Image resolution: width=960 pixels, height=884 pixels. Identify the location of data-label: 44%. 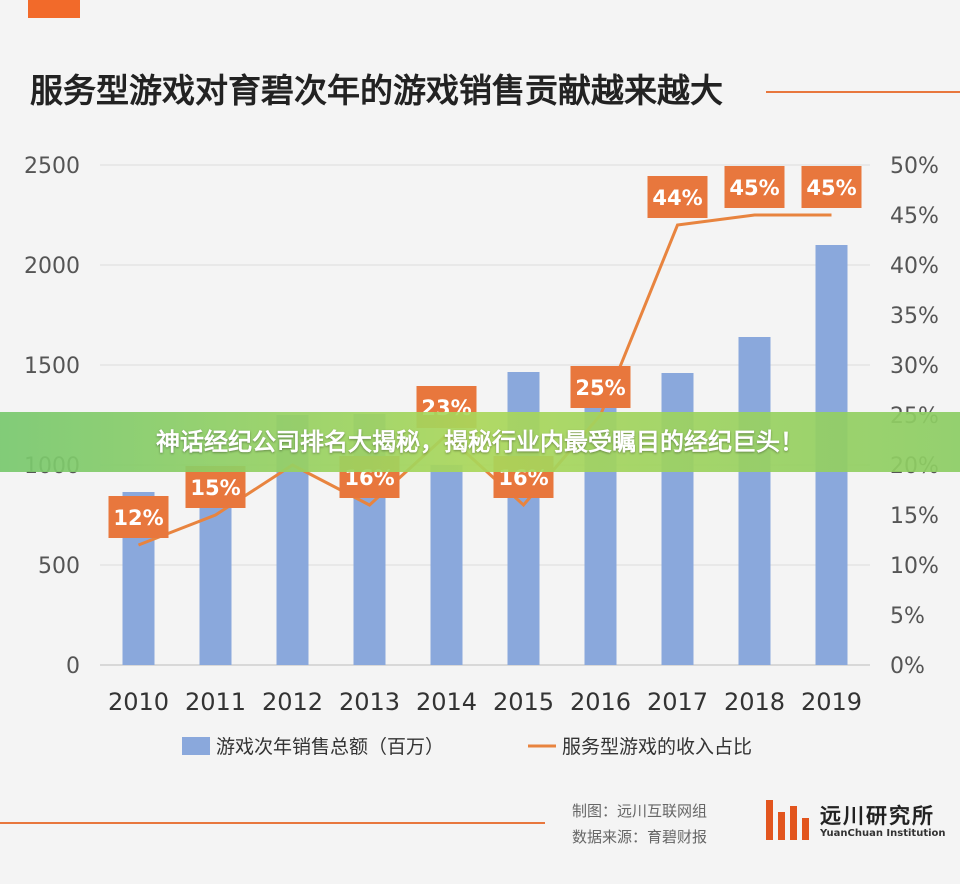
(677, 198).